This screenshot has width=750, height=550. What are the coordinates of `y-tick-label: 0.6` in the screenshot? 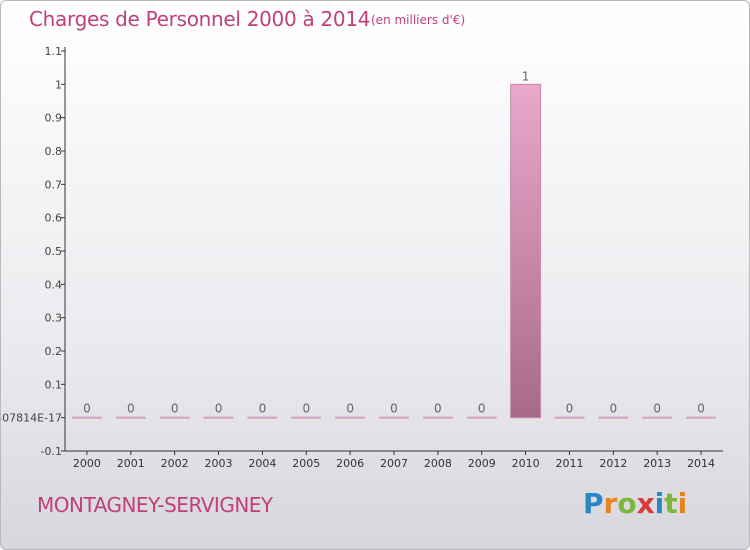 It's located at (54, 218).